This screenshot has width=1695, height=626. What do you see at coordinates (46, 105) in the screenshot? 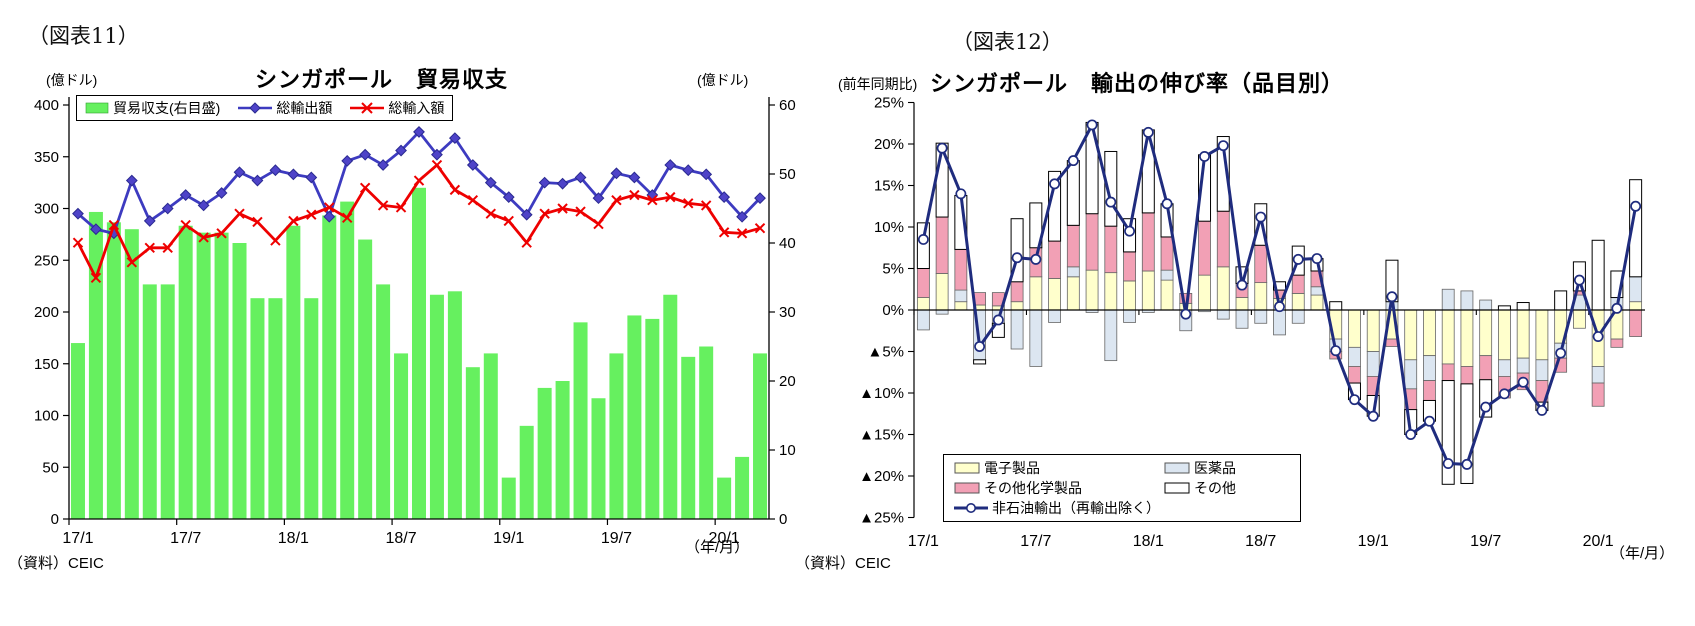
I see `left-axis-tick-label: 400` at bounding box center [46, 105].